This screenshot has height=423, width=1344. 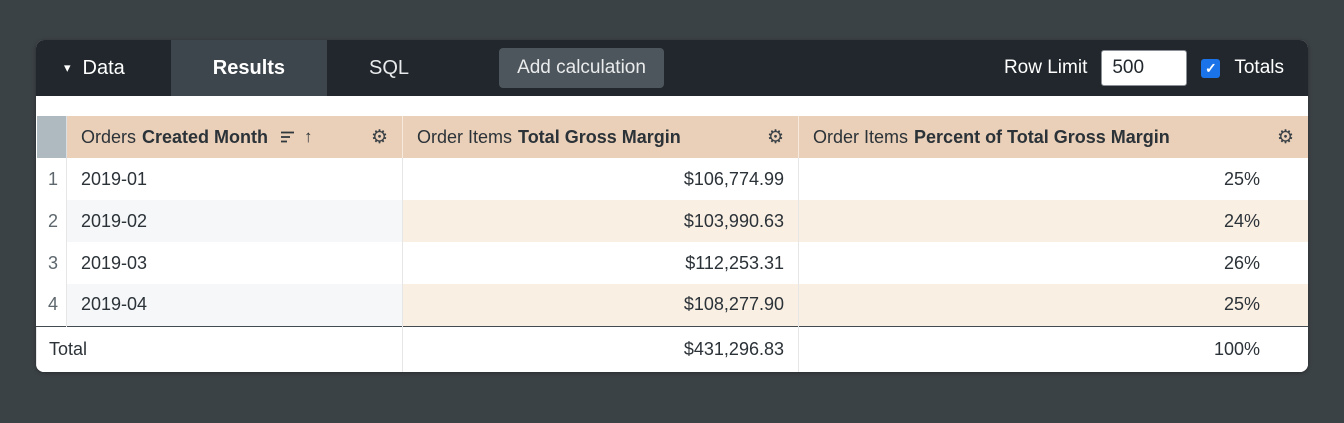 I want to click on percent-cell: 26%, so click(x=1053, y=263).